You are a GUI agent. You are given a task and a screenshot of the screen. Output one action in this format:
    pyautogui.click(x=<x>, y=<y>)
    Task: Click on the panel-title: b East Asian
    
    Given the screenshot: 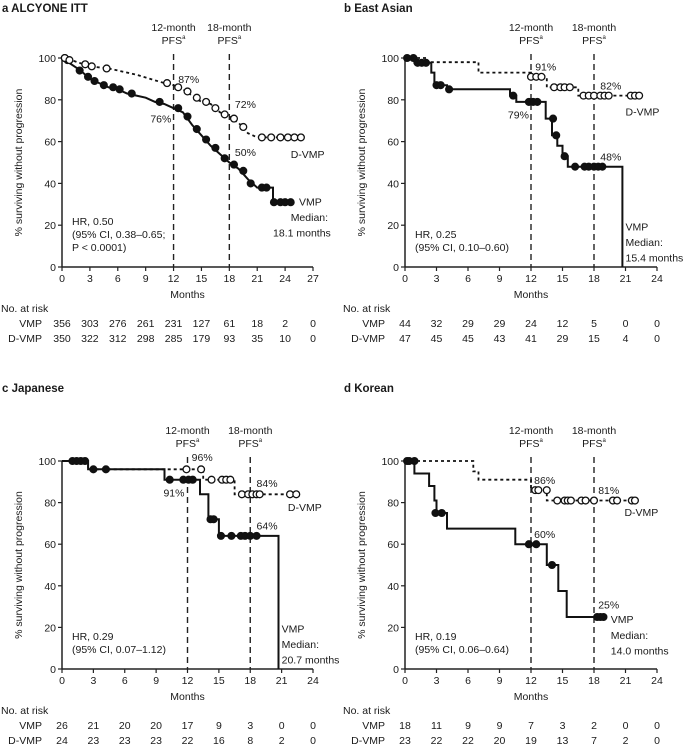 What is the action you would take?
    pyautogui.click(x=378, y=9)
    